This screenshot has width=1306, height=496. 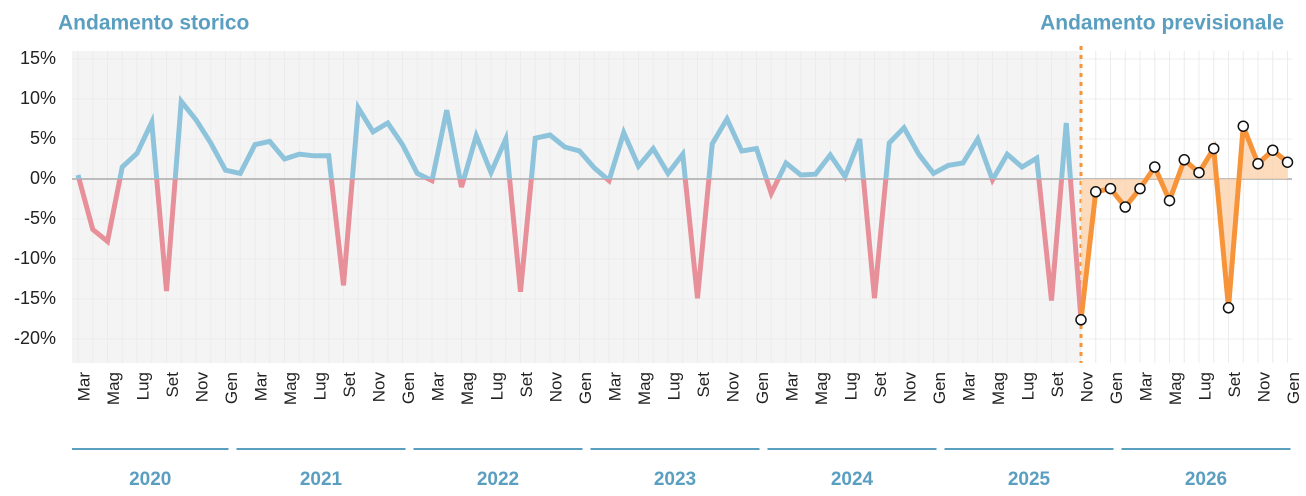 What do you see at coordinates (43, 178) in the screenshot?
I see `y-tick-label: 0%` at bounding box center [43, 178].